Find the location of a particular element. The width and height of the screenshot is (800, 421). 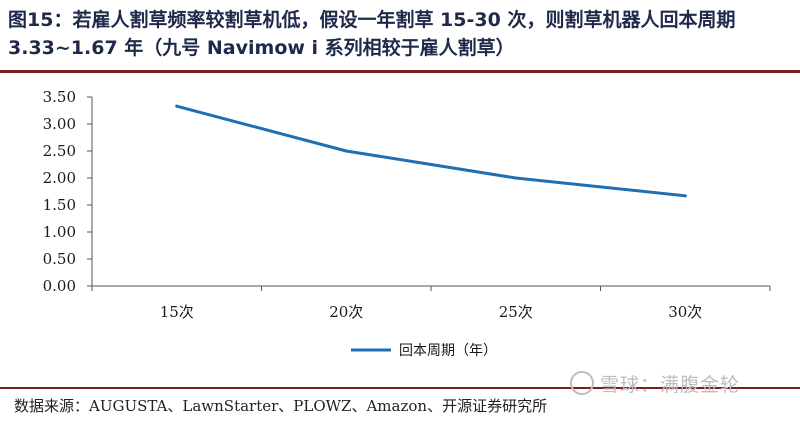

y-tick-label: 0.00 is located at coordinates (59, 286).